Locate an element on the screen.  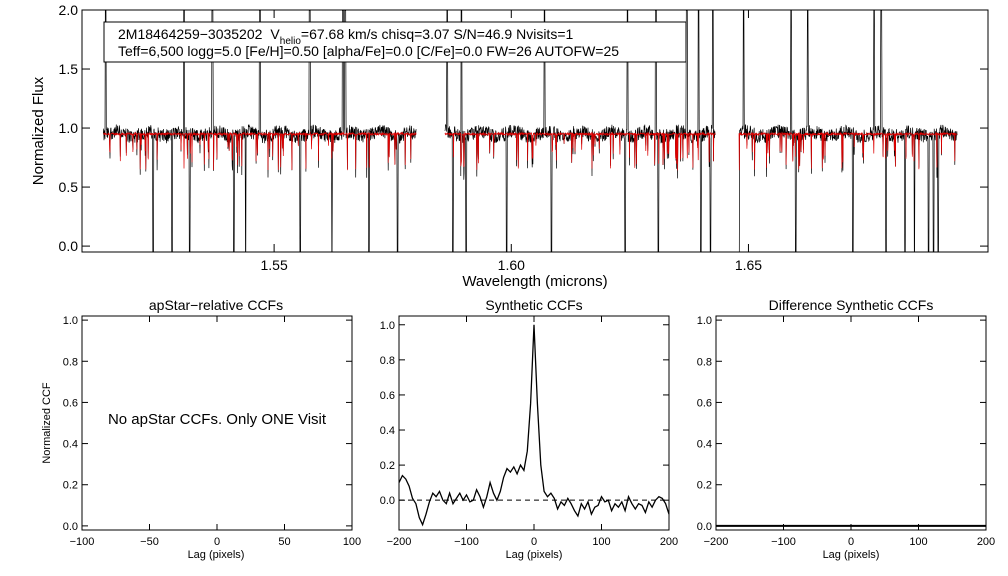
x-tick-label: −50 is located at coordinates (149, 542).